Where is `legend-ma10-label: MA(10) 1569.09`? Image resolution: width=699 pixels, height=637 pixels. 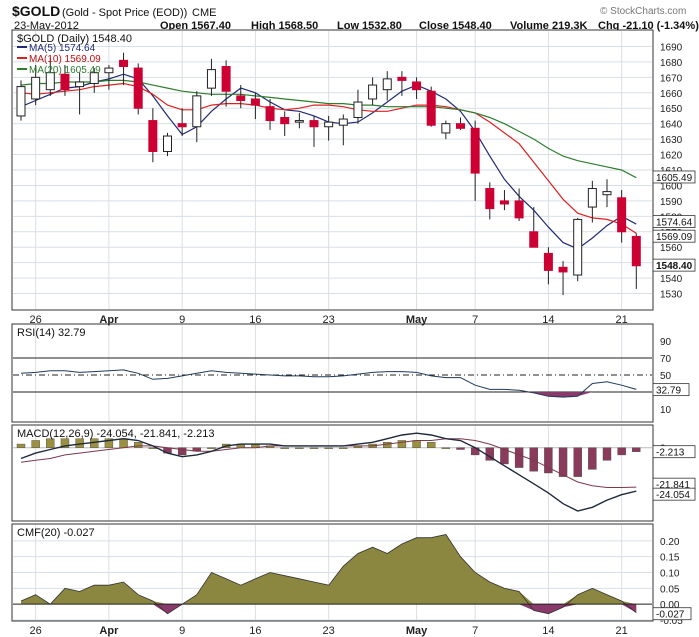
legend-ma10-label: MA(10) 1569.09 is located at coordinates (65, 59).